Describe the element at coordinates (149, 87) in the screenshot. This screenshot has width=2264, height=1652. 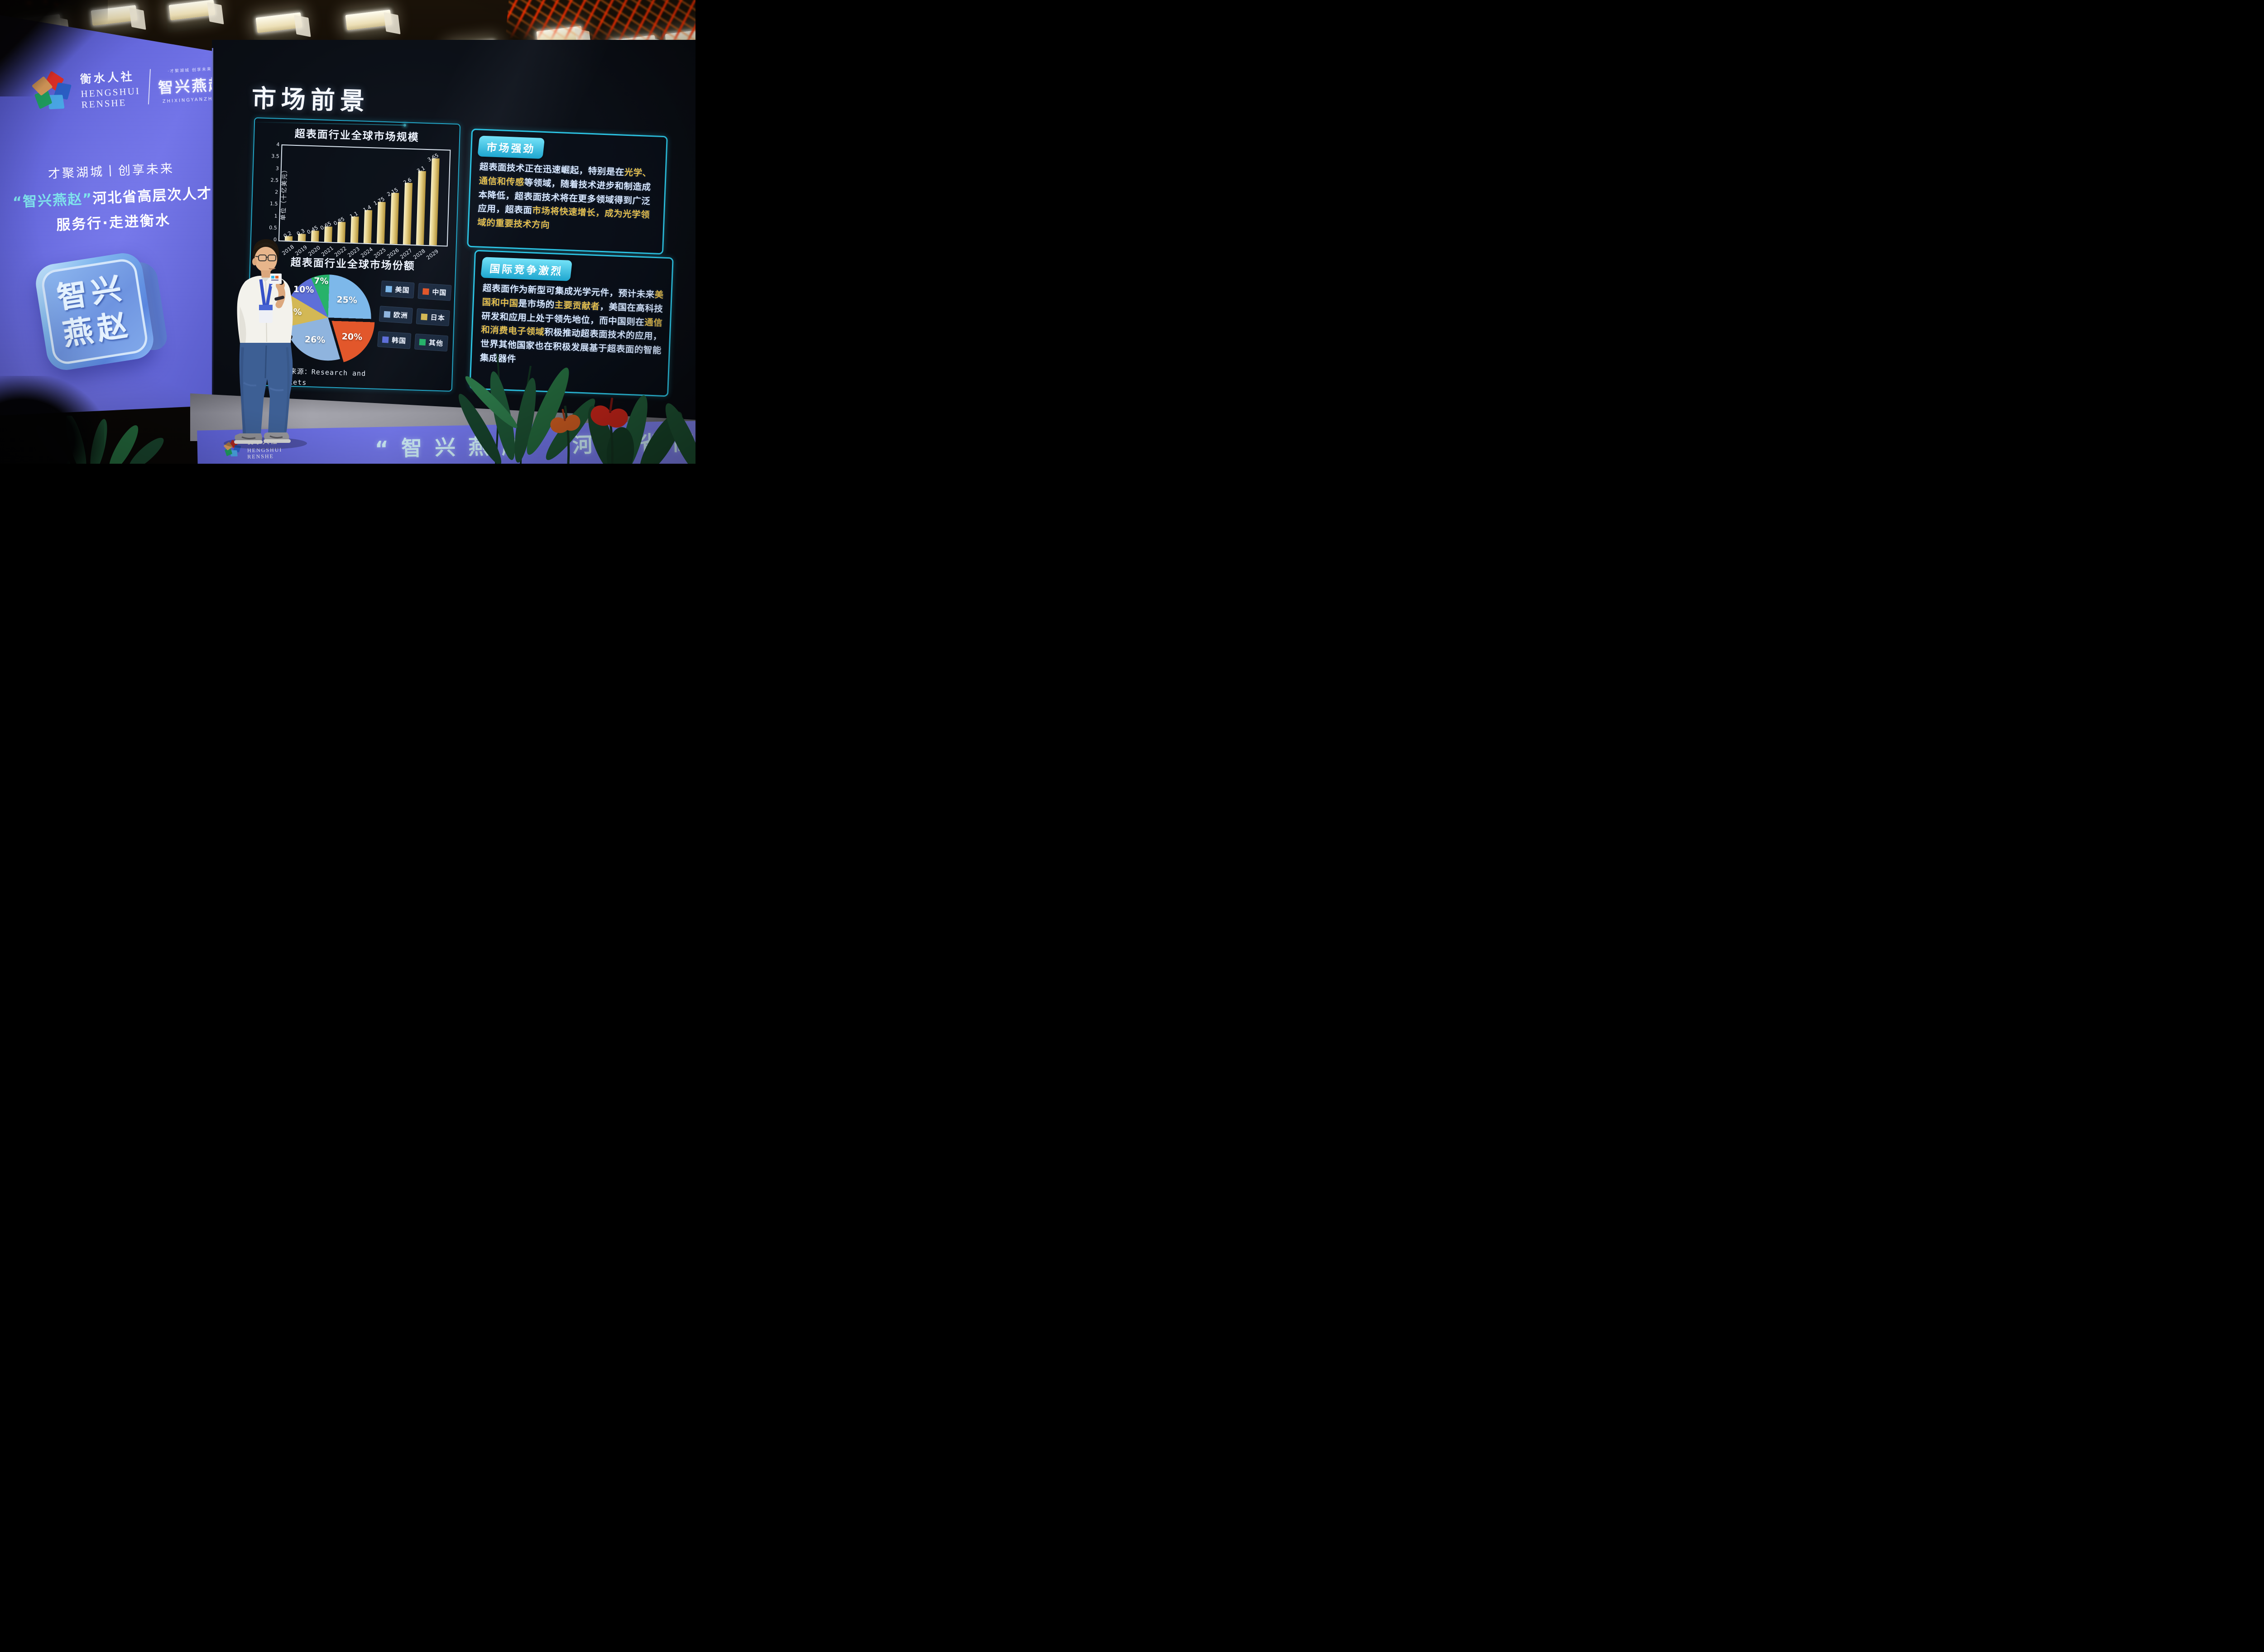
I see `logo-divider` at that location.